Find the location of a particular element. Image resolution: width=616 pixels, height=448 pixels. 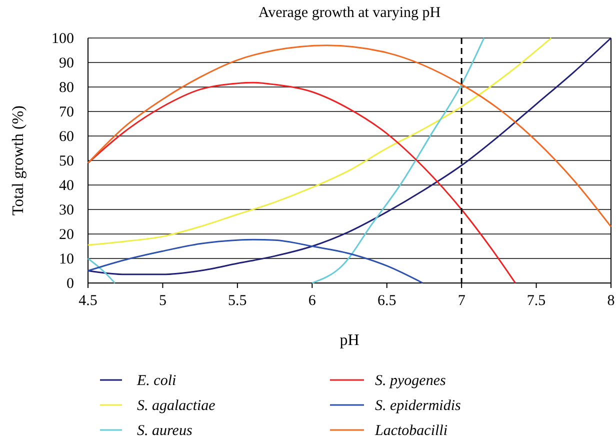

line-series is located at coordinates (255, 261).